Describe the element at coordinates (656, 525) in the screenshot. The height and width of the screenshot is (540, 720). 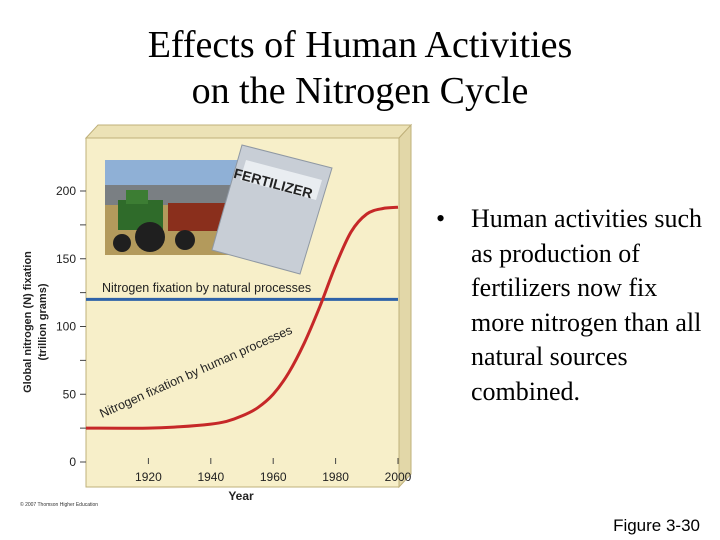
I see `figure-label: Figure 3-30` at that location.